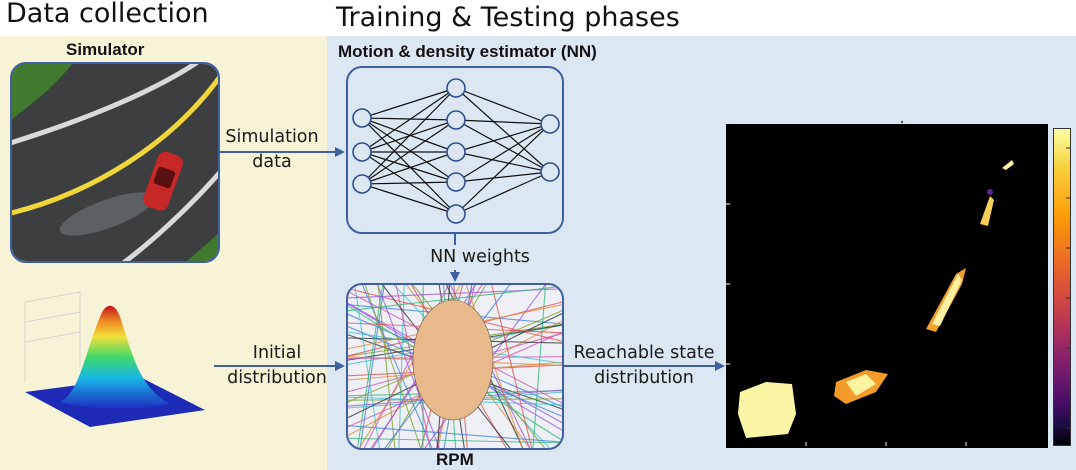  Describe the element at coordinates (272, 150) in the screenshot. I see `simulation-data-label: Simulation data` at that location.